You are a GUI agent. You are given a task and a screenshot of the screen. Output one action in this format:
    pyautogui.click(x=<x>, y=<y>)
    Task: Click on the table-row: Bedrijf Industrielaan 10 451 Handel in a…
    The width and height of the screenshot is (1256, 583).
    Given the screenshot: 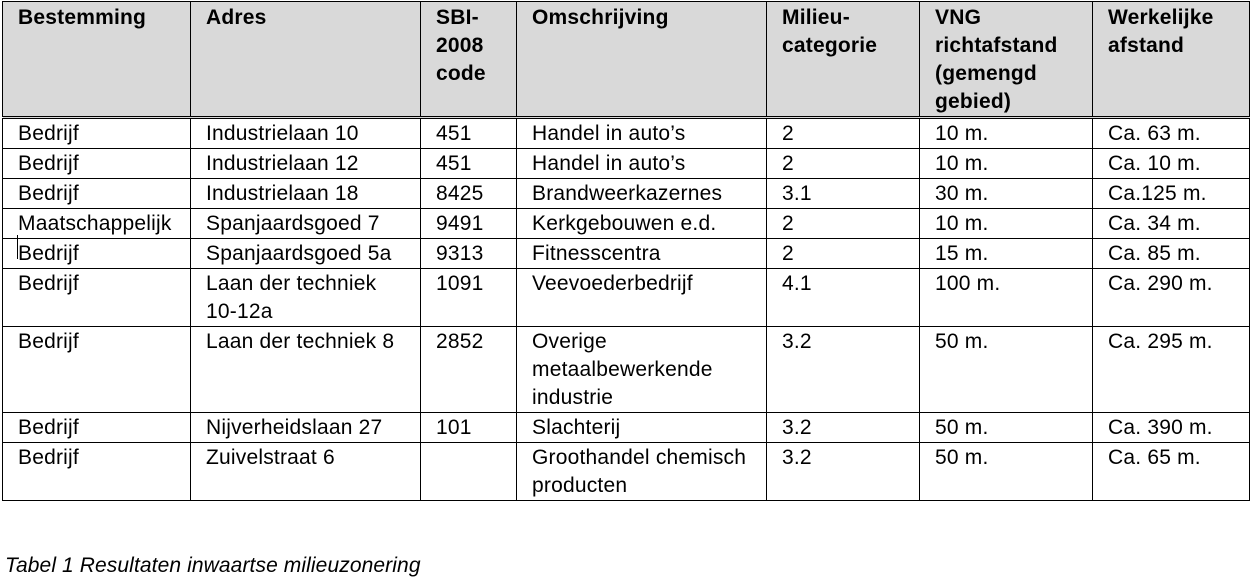 What is the action you would take?
    pyautogui.click(x=626, y=133)
    